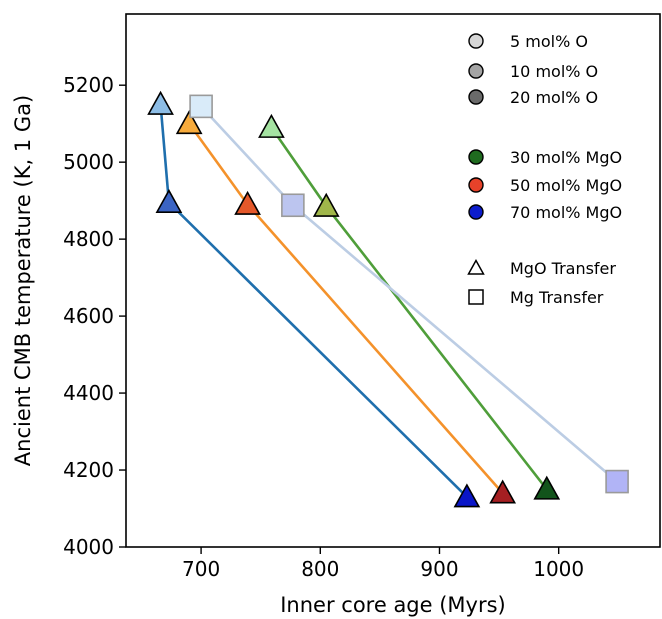 The height and width of the screenshot is (619, 662). I want to click on legend-label: 20 mol% O, so click(554, 97).